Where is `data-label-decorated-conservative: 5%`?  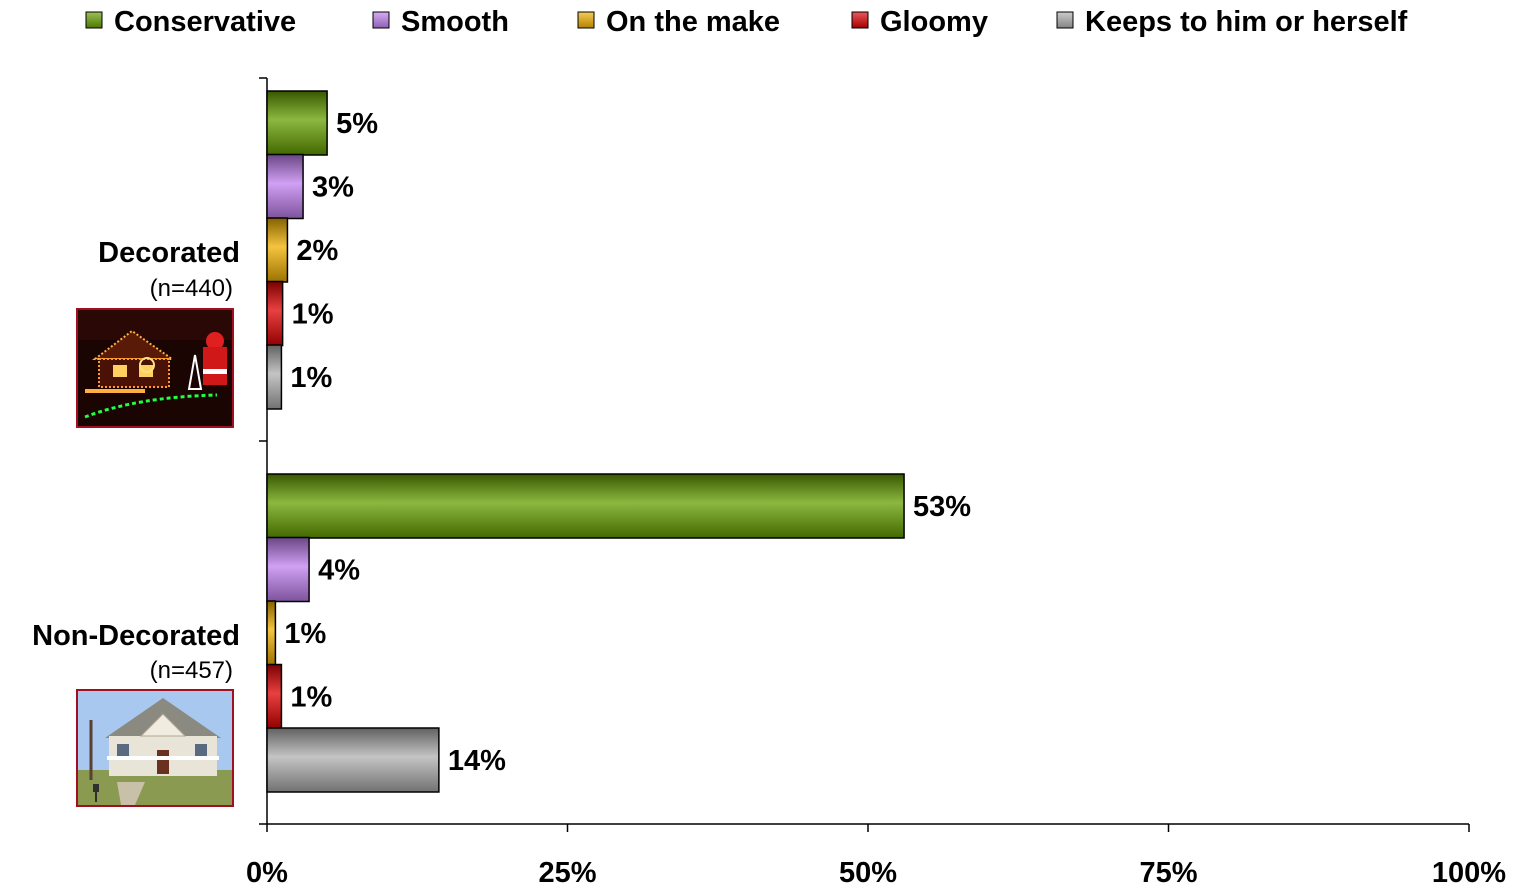
data-label-decorated-conservative: 5% is located at coordinates (357, 124).